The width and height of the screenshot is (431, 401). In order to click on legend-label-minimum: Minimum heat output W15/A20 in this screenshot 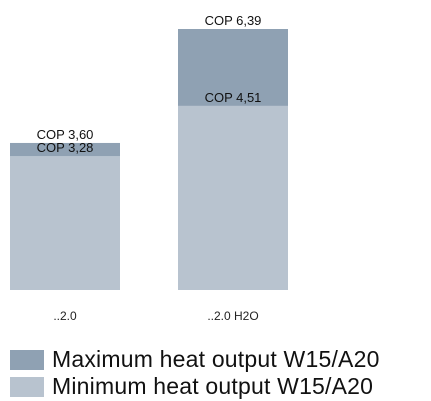, I will do `click(213, 386)`.